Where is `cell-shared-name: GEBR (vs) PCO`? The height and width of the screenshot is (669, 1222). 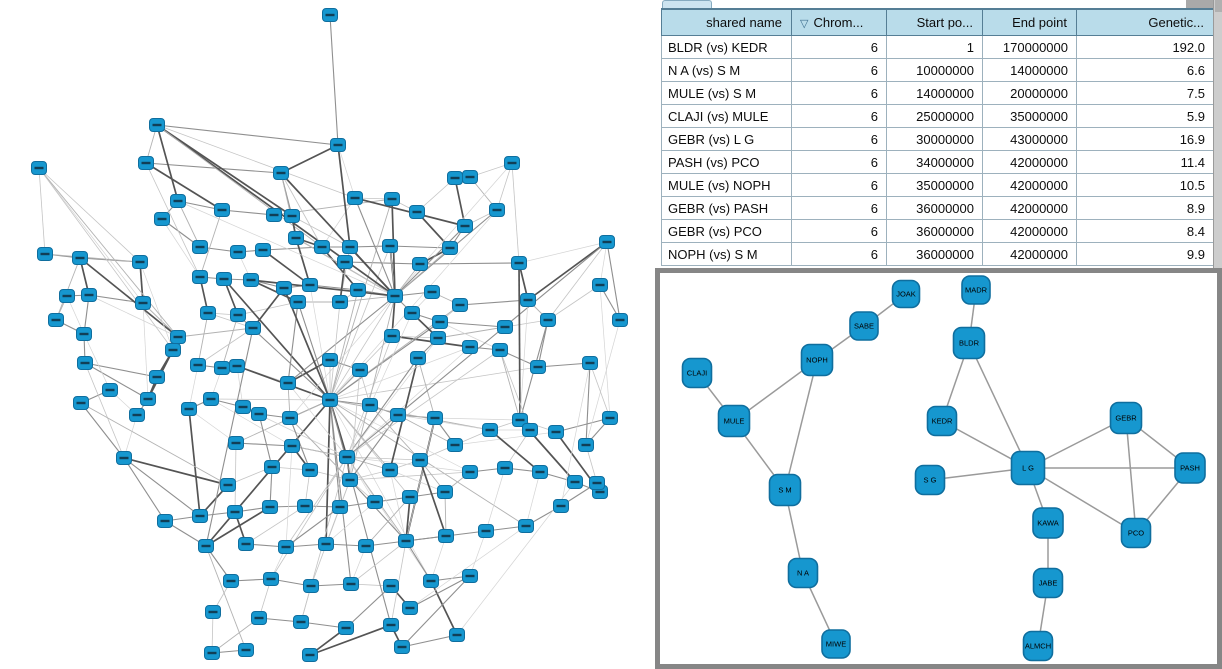
cell-shared-name: GEBR (vs) PCO is located at coordinates (726, 231).